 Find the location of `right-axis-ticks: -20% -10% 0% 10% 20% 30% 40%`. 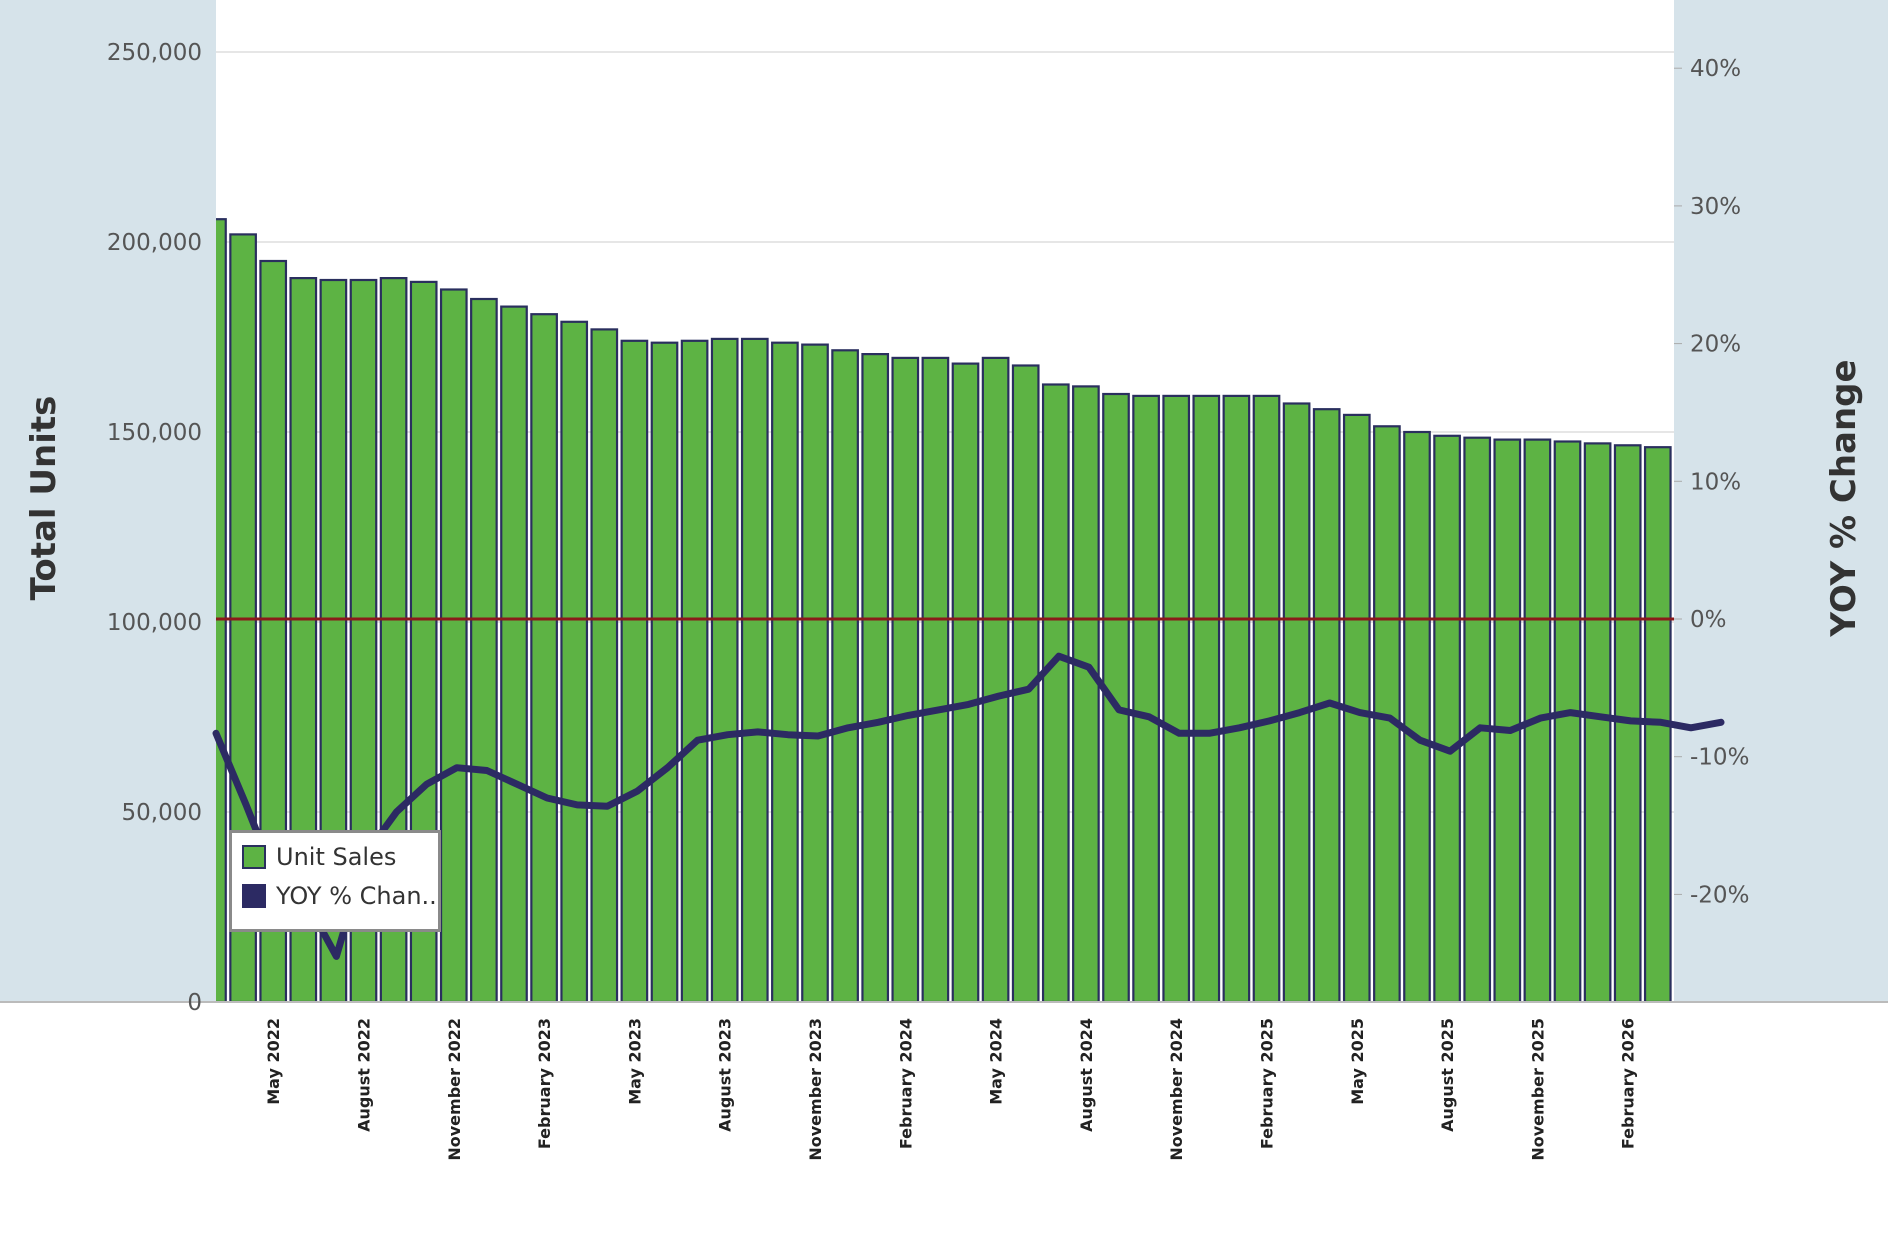

right-axis-ticks: -20% -10% 0% 10% 20% 30% 40% is located at coordinates (1711, 482).